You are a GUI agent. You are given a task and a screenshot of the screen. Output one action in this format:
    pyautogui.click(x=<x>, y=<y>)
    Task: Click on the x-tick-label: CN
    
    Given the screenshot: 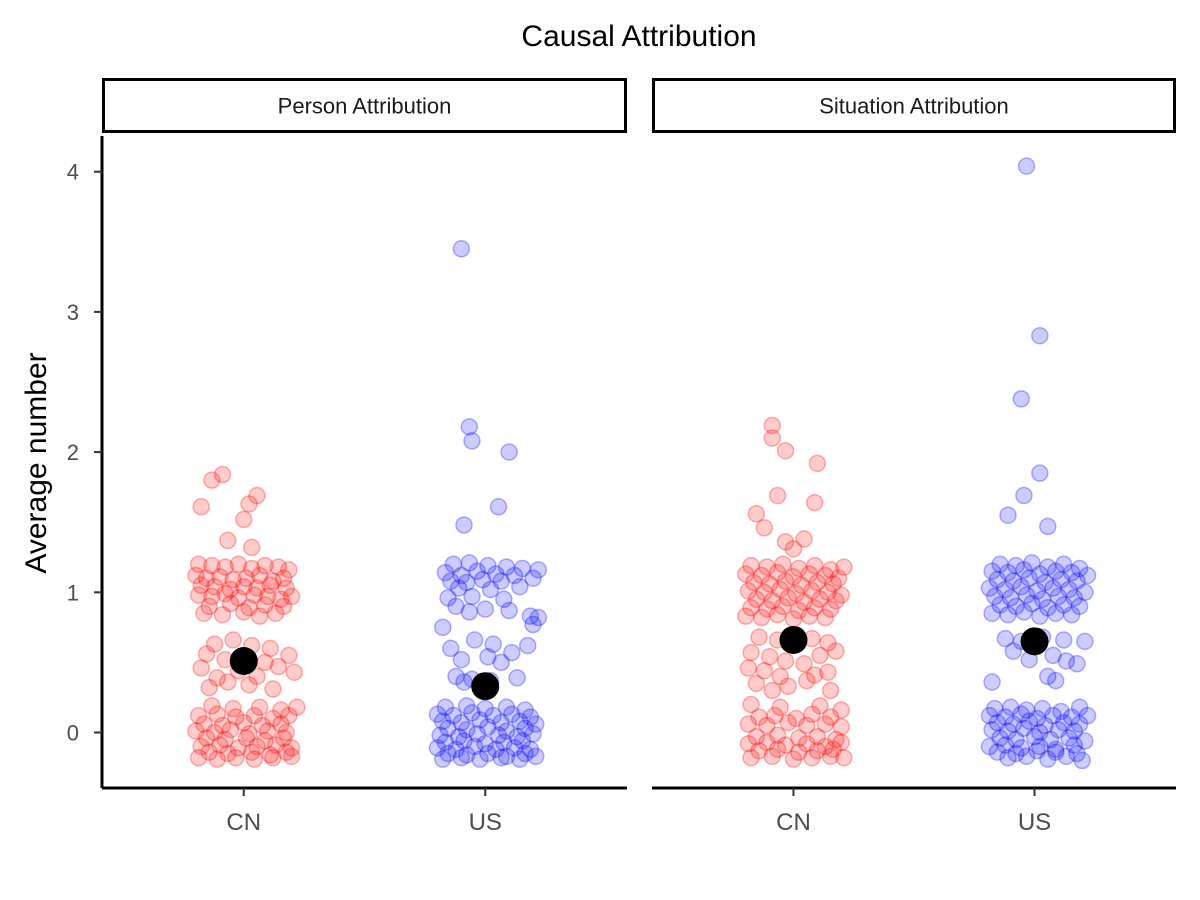 What is the action you would take?
    pyautogui.click(x=243, y=822)
    